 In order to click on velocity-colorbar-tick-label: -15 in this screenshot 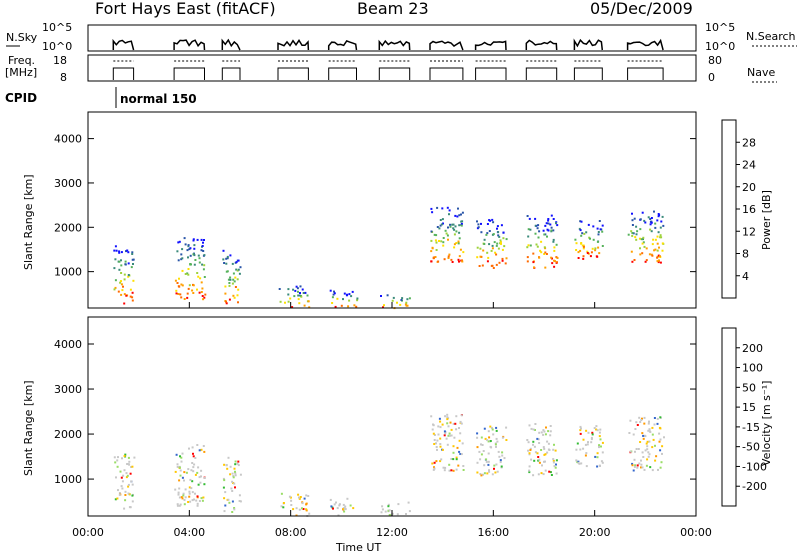, I will do `click(751, 427)`.